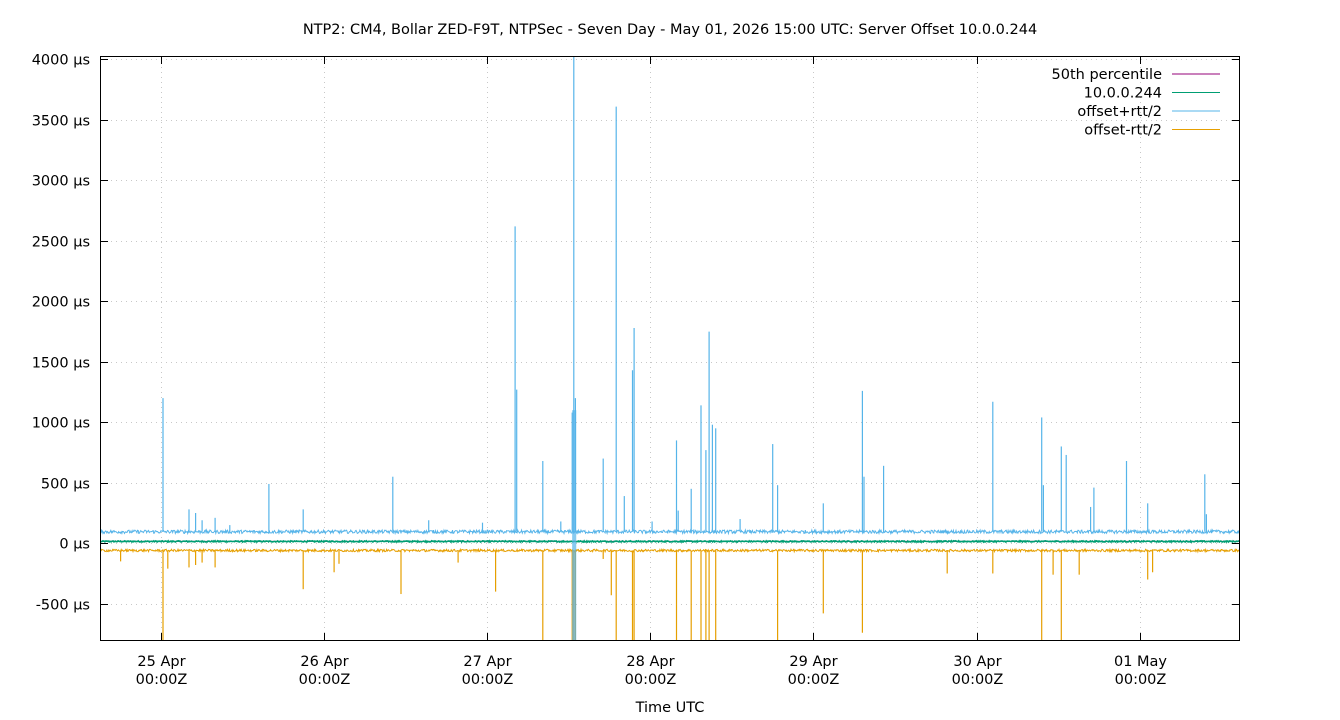 This screenshot has width=1340, height=720. I want to click on burst-band, so click(574, 525).